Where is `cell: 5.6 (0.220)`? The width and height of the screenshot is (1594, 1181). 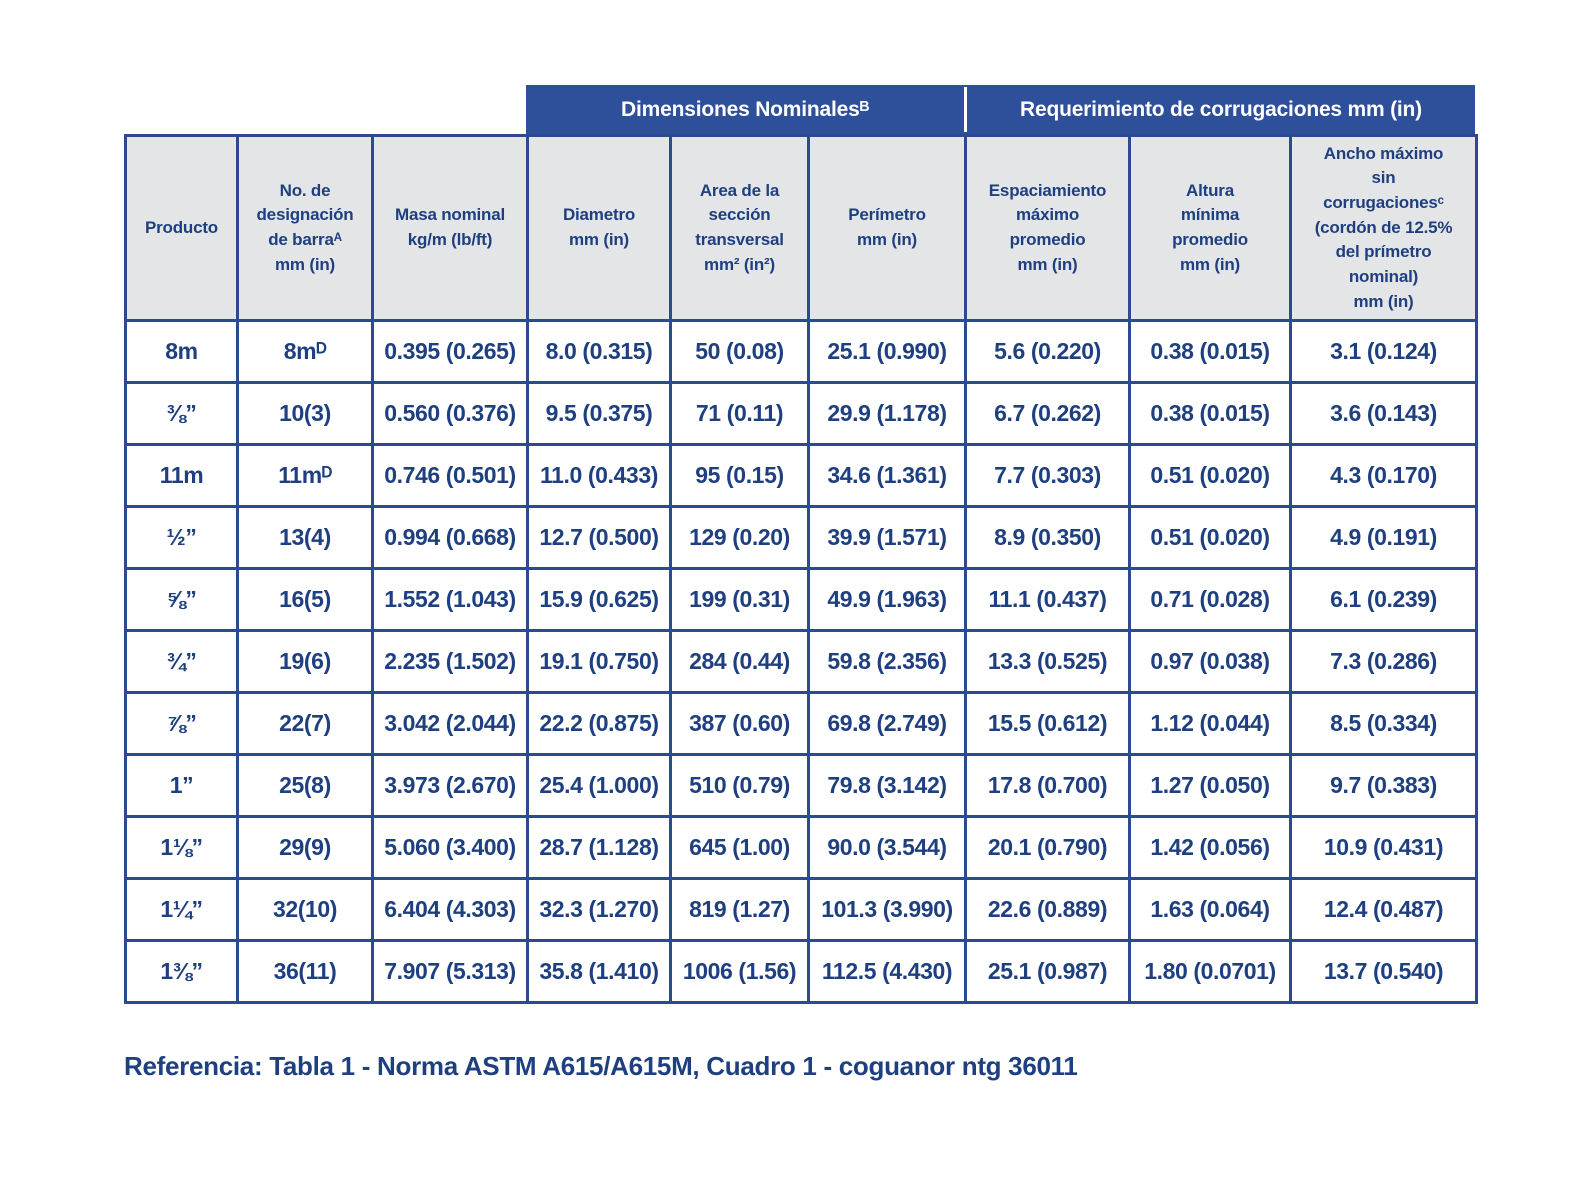
cell: 5.6 (0.220) is located at coordinates (1047, 351).